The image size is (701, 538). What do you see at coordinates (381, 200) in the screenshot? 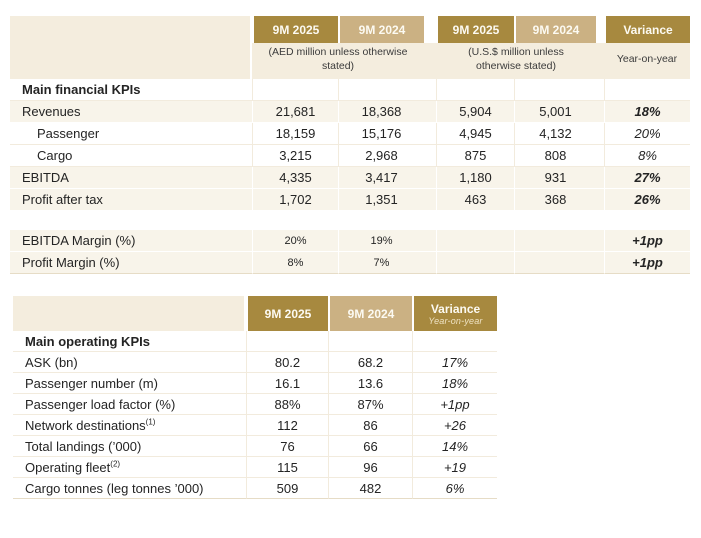
I see `value-cell: 1,351` at bounding box center [381, 200].